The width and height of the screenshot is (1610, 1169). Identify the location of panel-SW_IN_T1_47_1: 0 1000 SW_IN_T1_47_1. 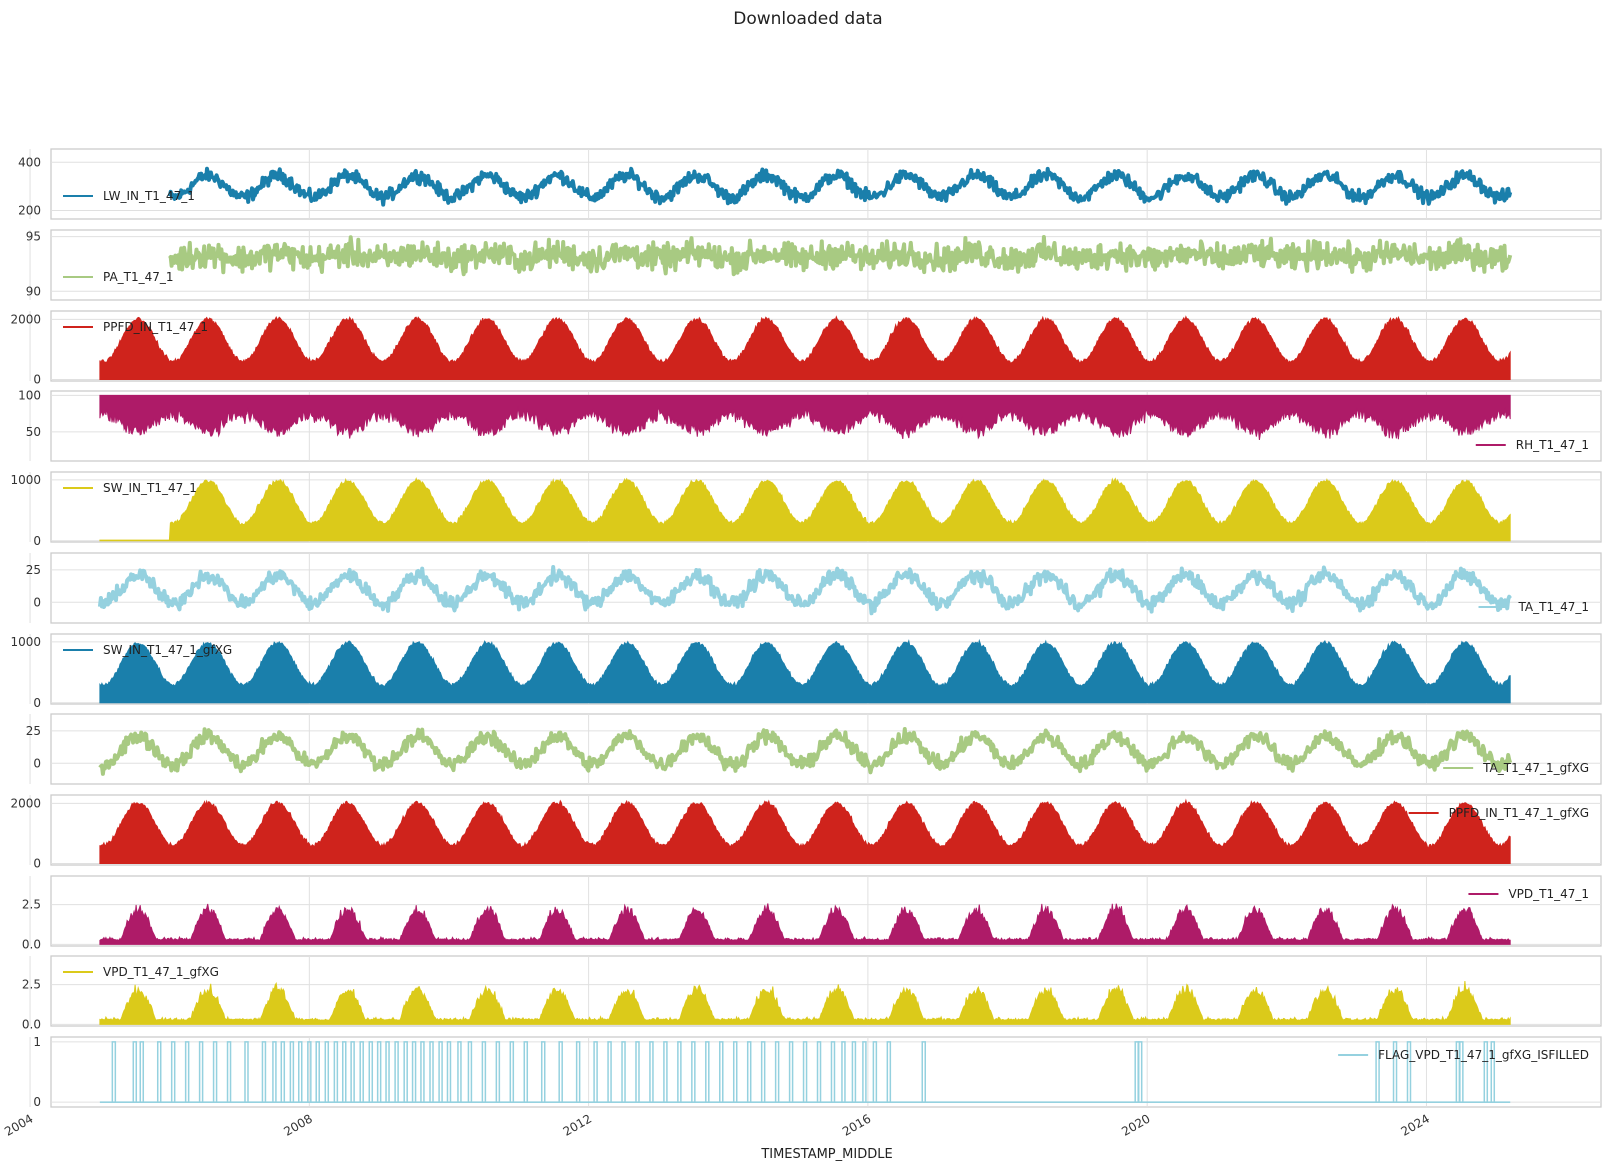
(806, 509).